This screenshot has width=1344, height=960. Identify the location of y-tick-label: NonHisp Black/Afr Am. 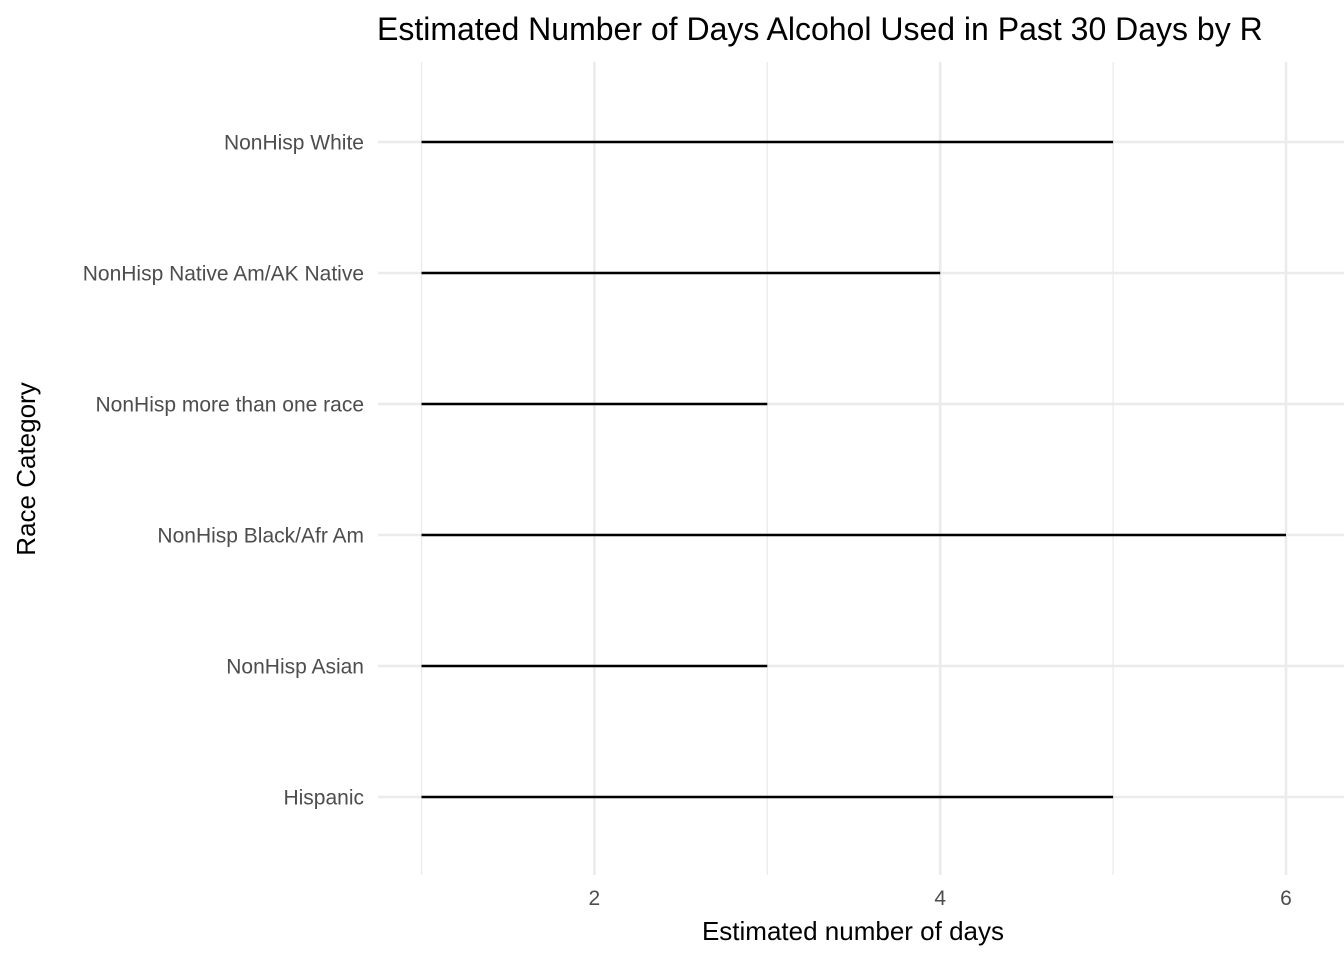
(260, 536).